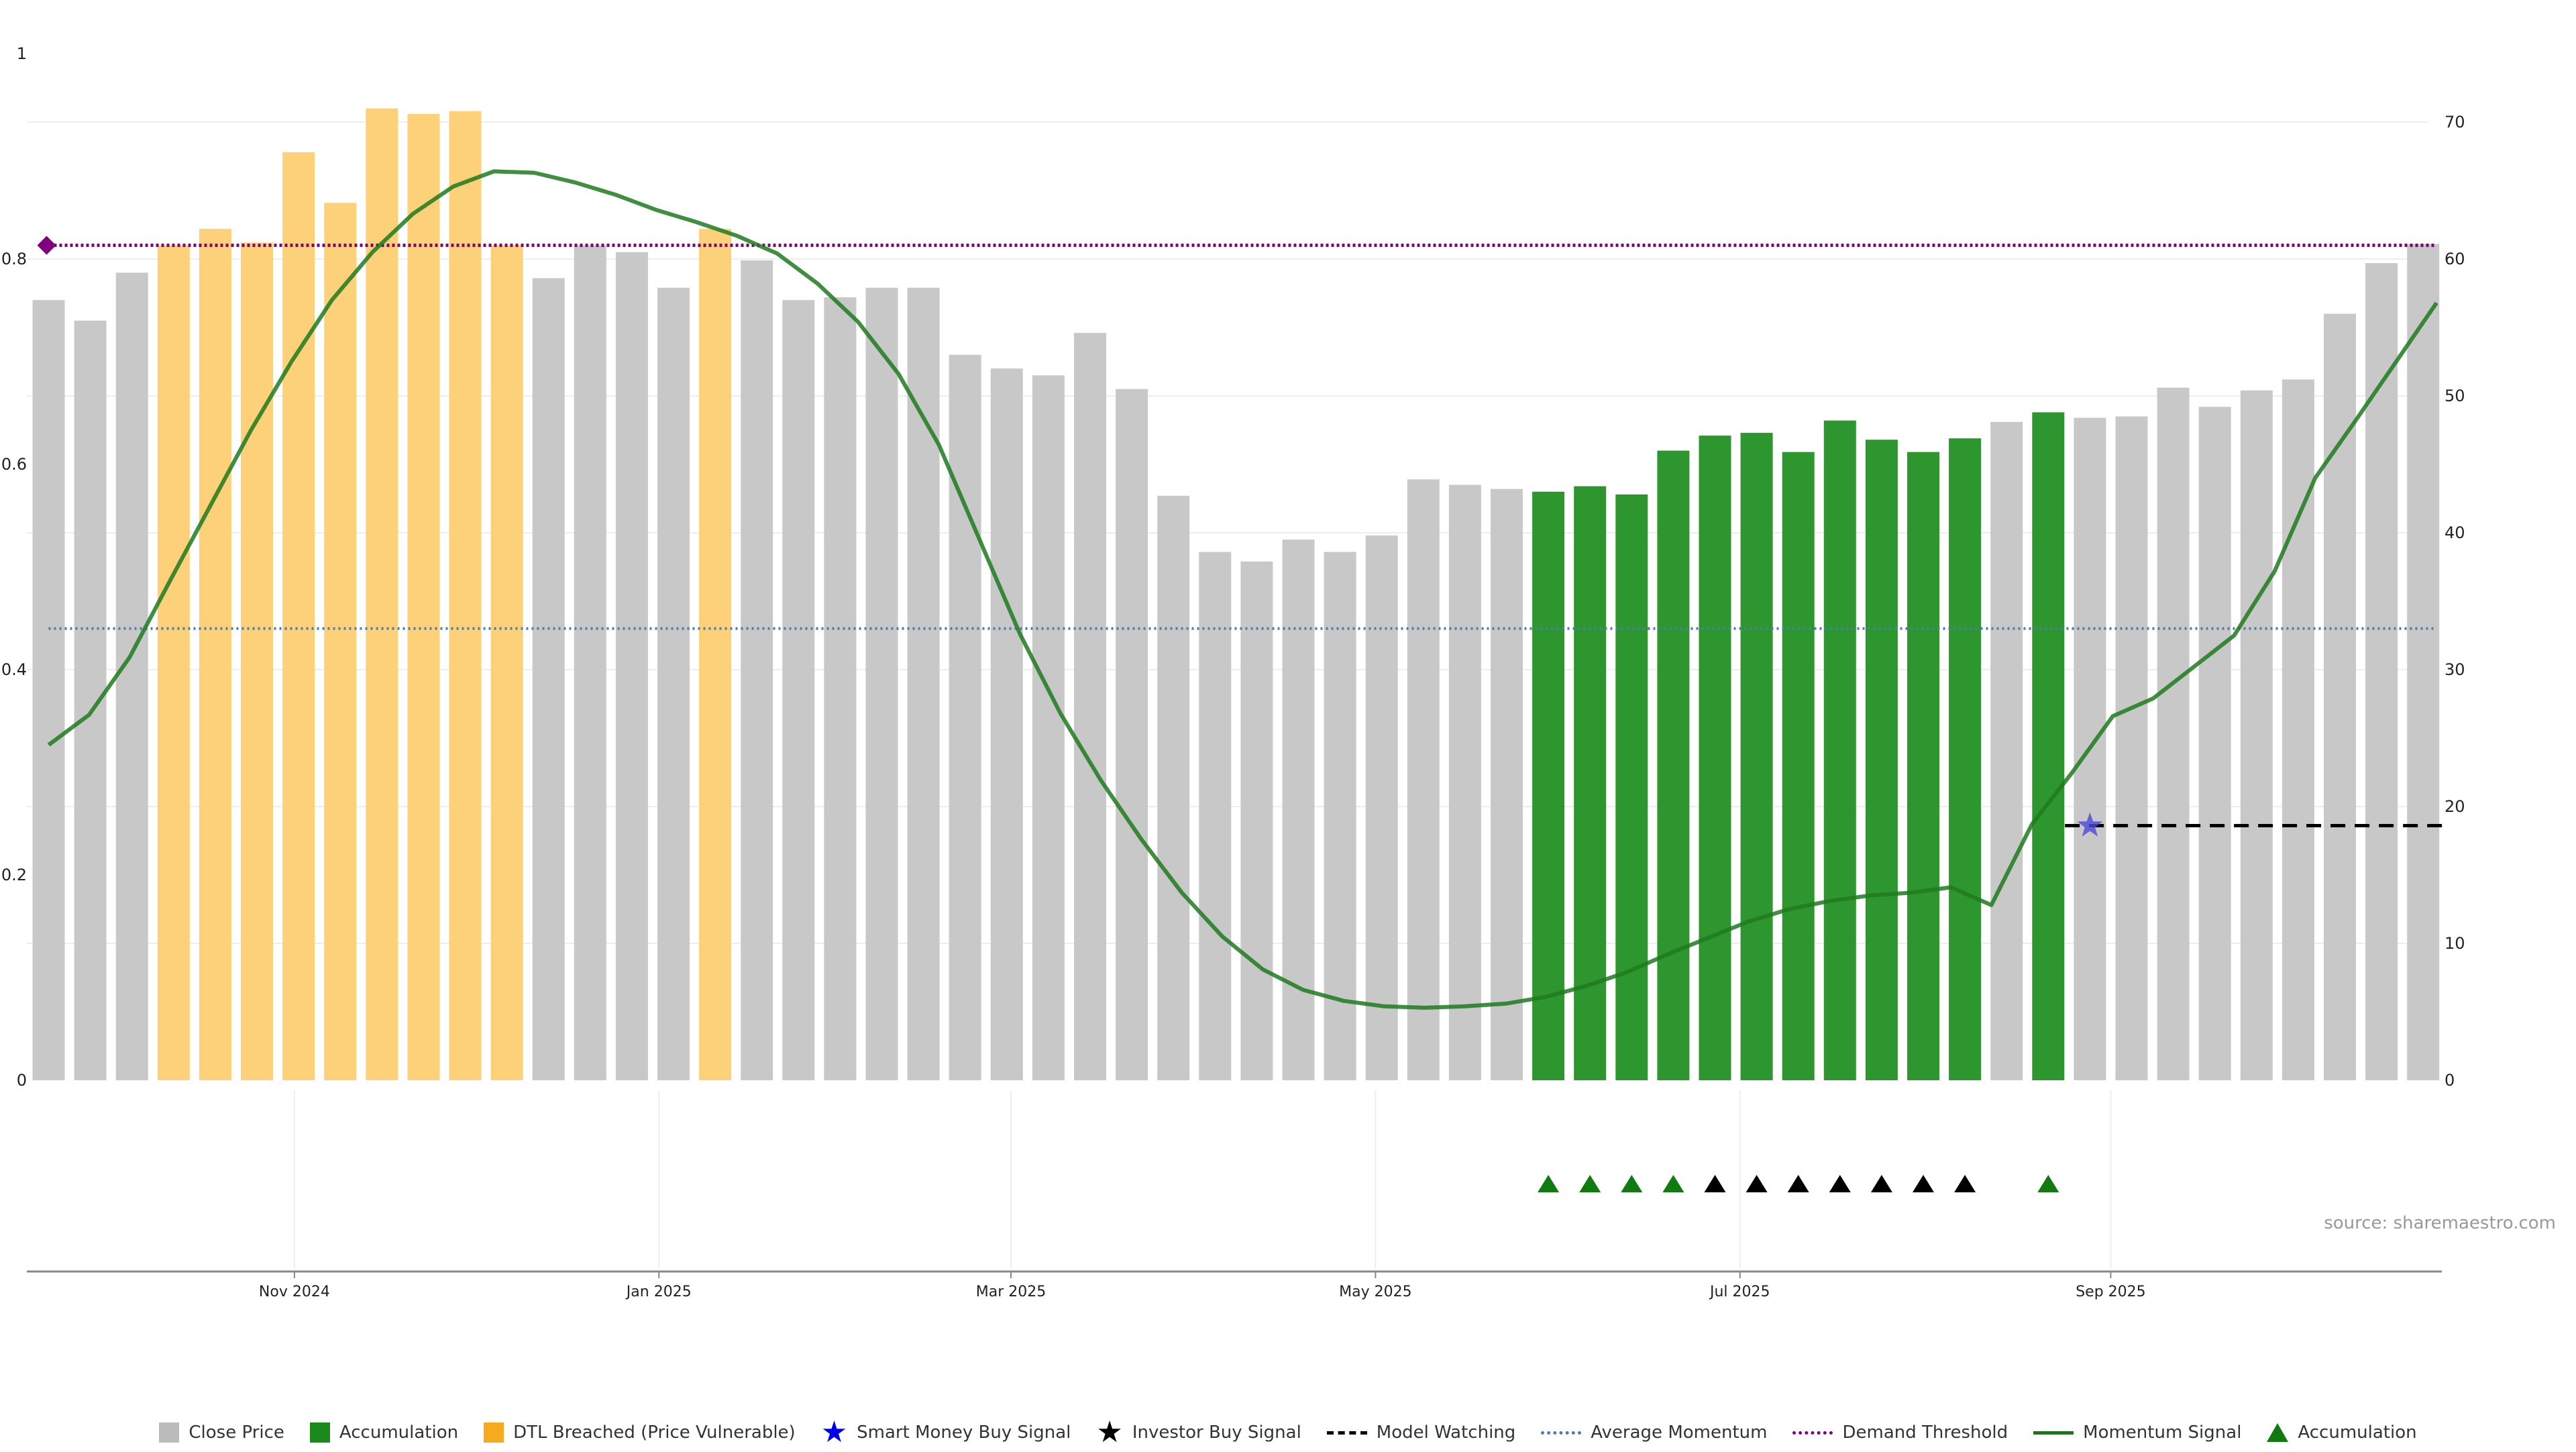 The height and width of the screenshot is (1452, 2576). Describe the element at coordinates (2162, 1433) in the screenshot. I see `legend-label: Momentum Signal` at that location.